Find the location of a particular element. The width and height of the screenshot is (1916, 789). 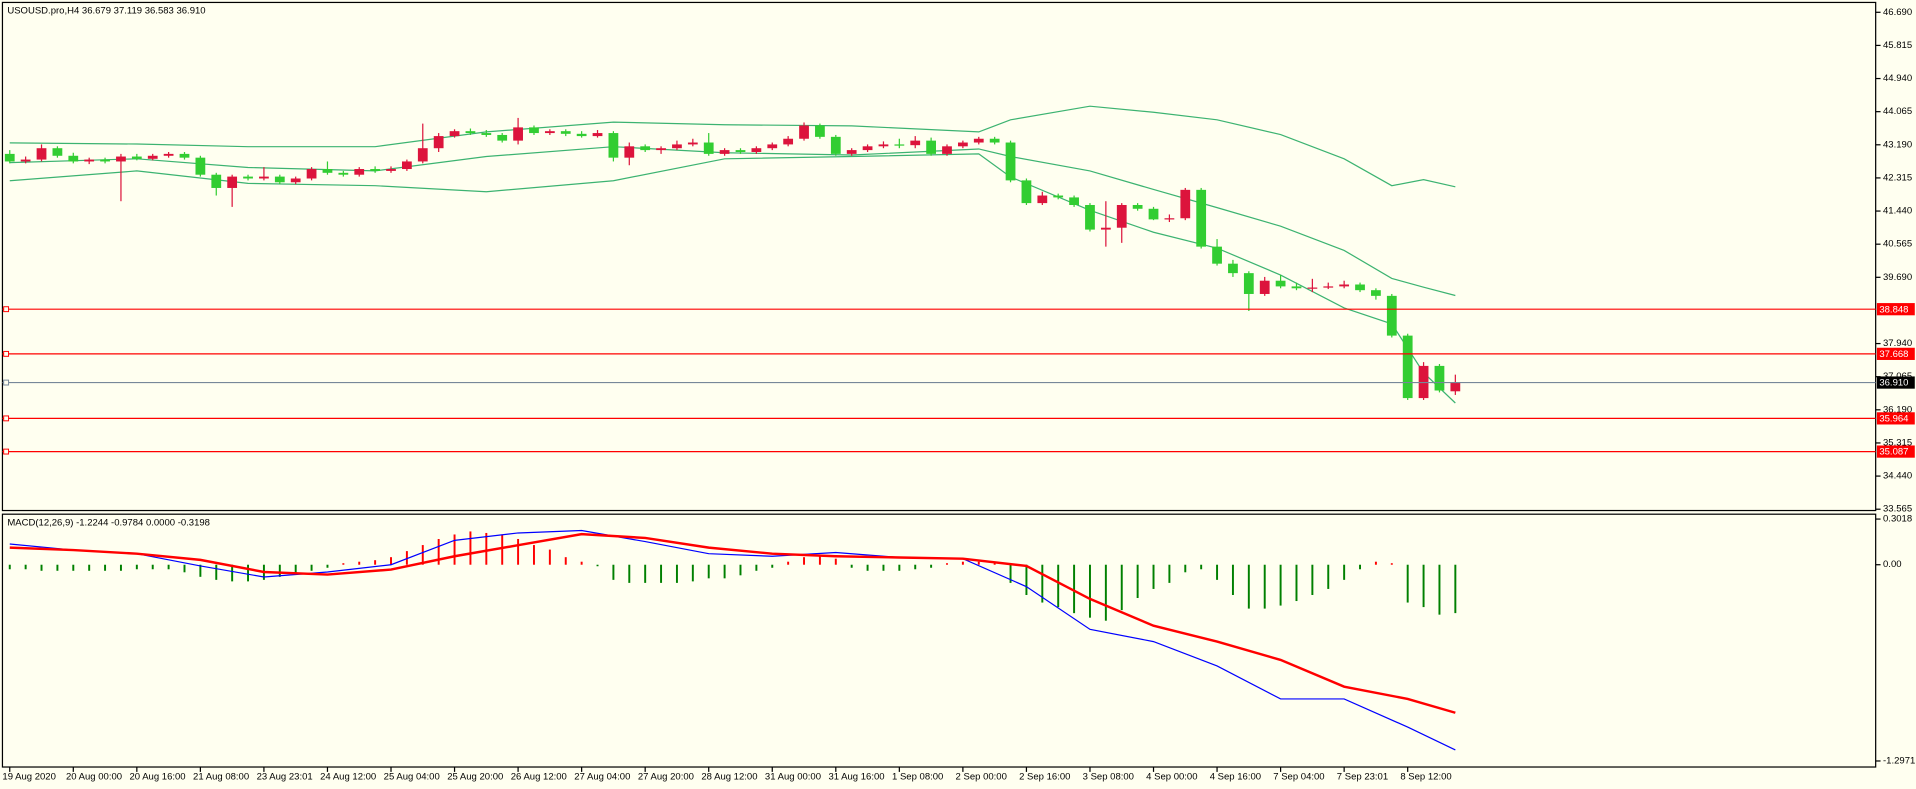

level-label: 35.964 is located at coordinates (1894, 419).